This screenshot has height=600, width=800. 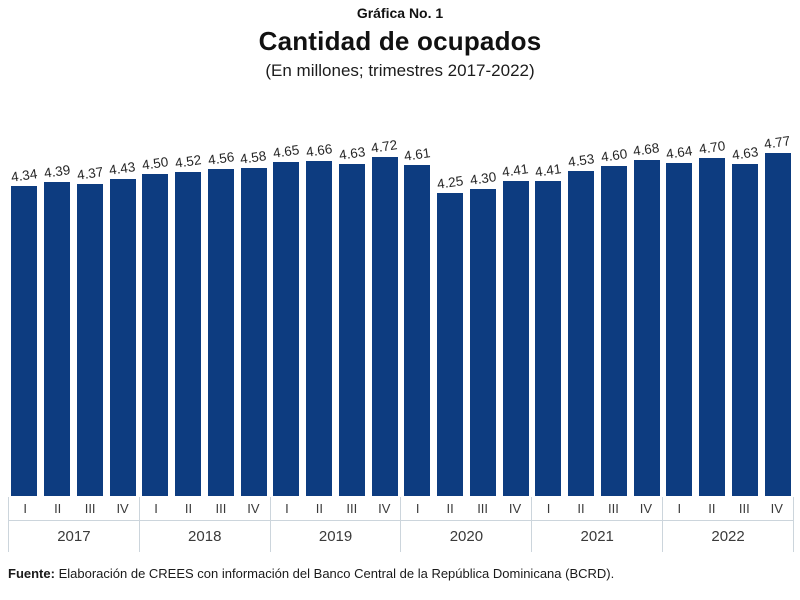 I want to click on bar-slot-2018-III: 4.56, so click(x=221, y=322).